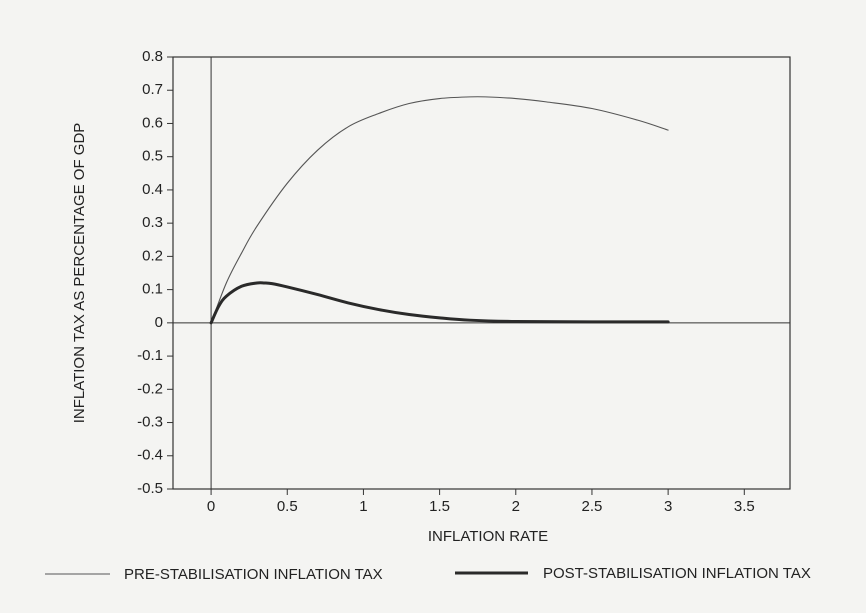  I want to click on legend-label-post: POST-STABILISATION INFLATION TAX, so click(677, 573).